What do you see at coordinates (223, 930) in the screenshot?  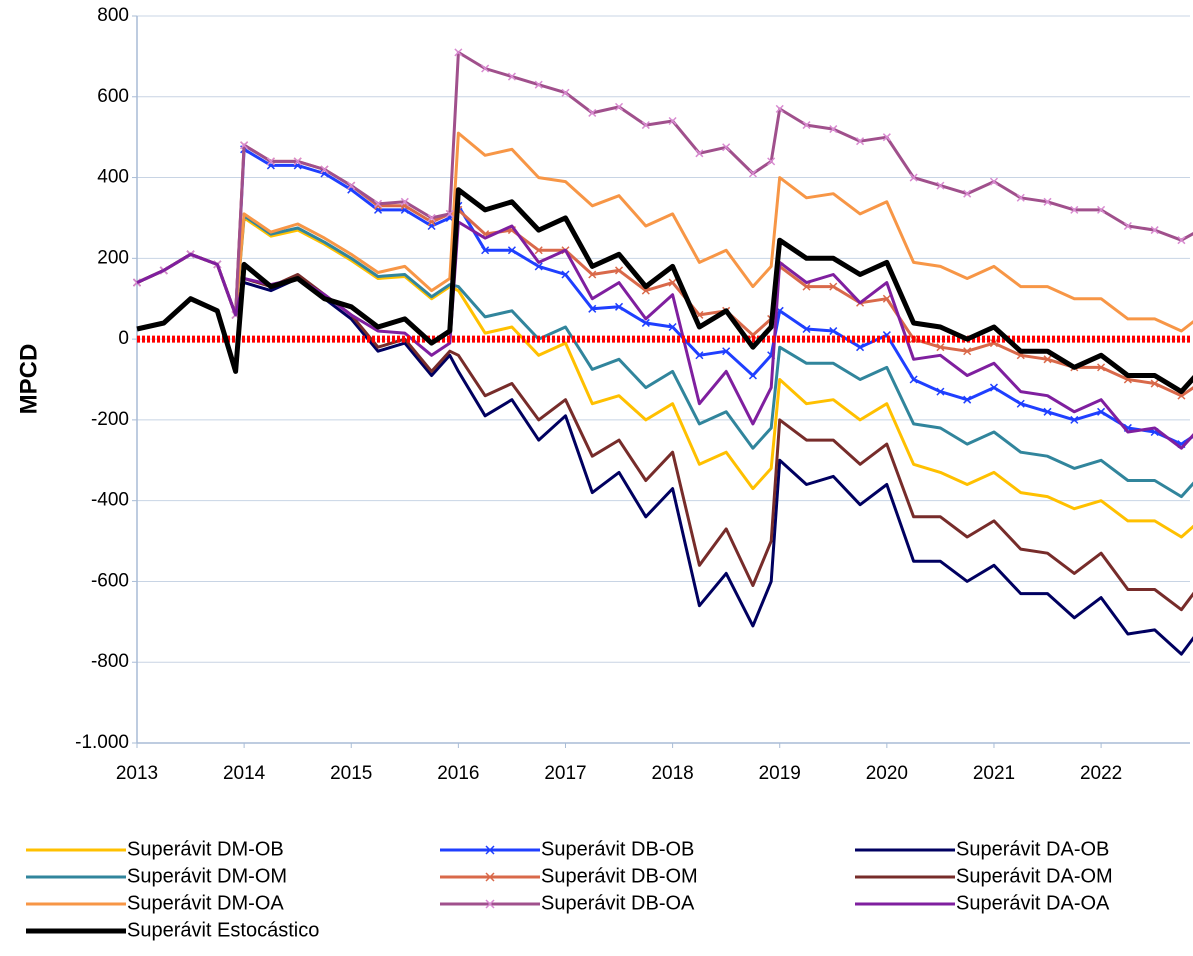 I see `legend-label: Superávit Estocástico` at bounding box center [223, 930].